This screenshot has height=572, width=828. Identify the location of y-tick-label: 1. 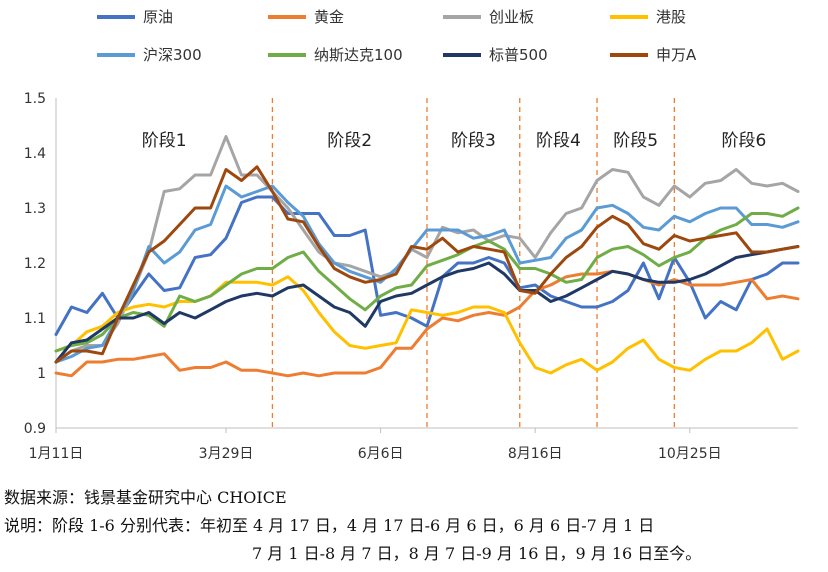
(41, 374).